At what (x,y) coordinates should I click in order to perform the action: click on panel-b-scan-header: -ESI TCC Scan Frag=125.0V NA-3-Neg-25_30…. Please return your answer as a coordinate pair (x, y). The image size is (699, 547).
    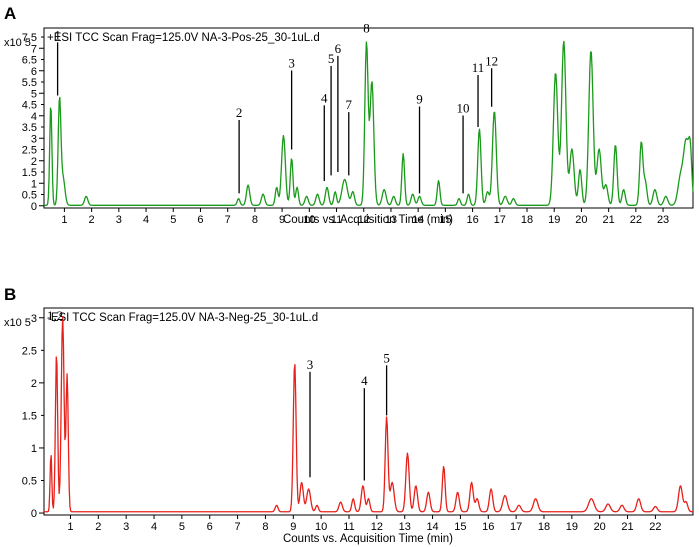
    Looking at the image, I should click on (182, 318).